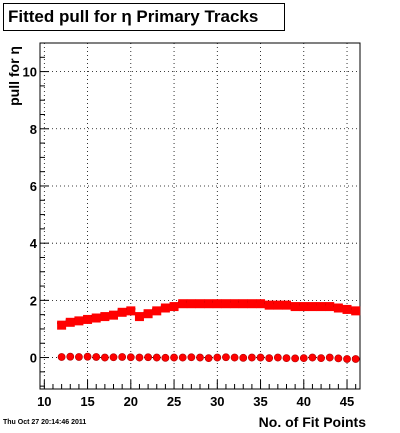  What do you see at coordinates (347, 401) in the screenshot?
I see `x-tick-label: 45` at bounding box center [347, 401].